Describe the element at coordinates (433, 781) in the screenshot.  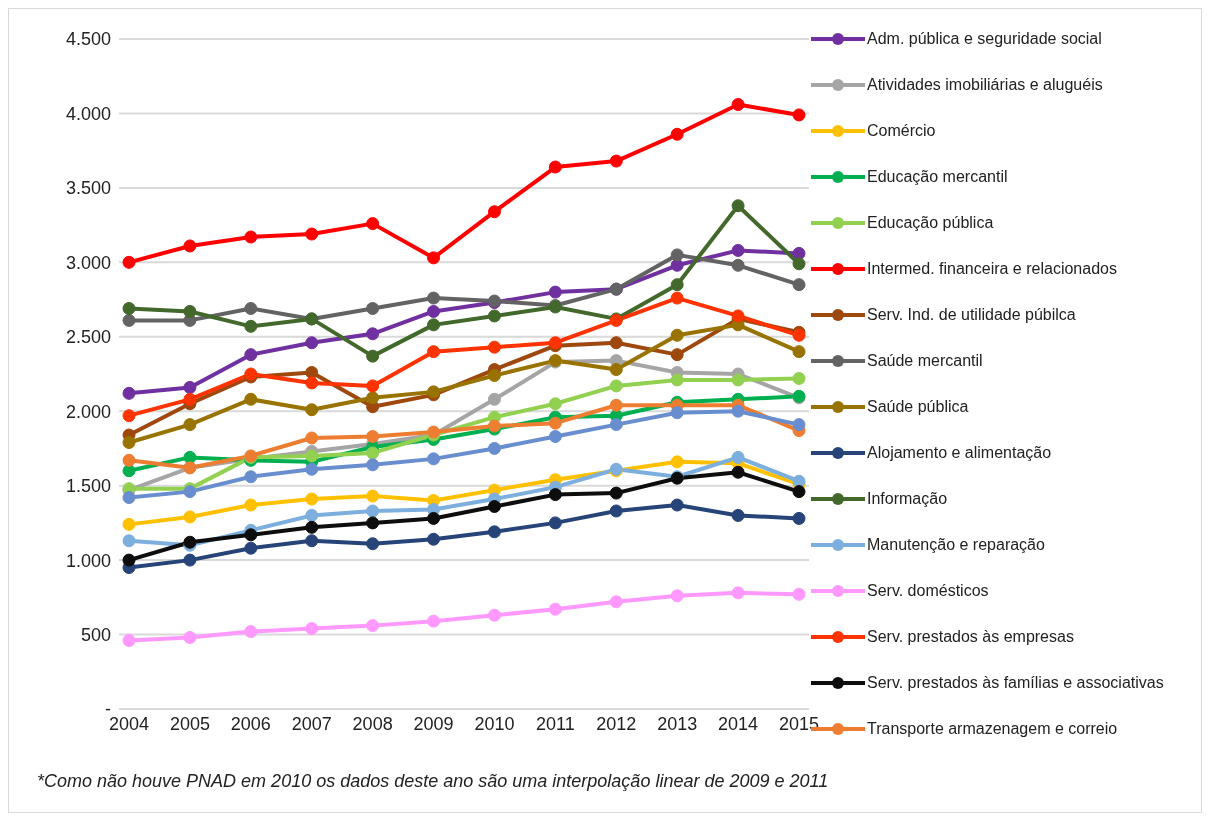
I see `text: *Como não houve PNAD em 2010 os dados deste ano são uma interpolação linear de 2009 e 2011` at that location.